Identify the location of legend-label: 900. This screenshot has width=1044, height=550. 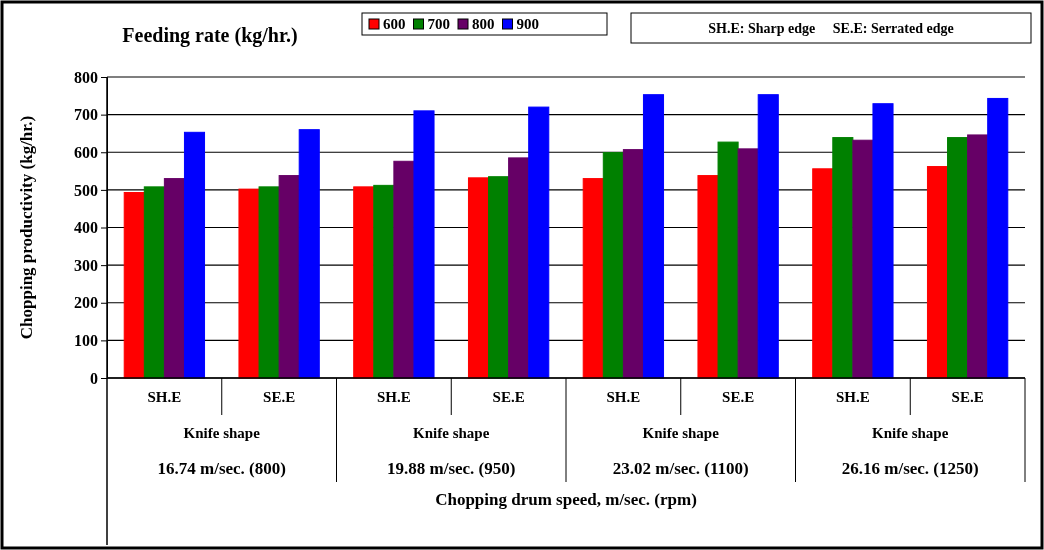
(527, 24).